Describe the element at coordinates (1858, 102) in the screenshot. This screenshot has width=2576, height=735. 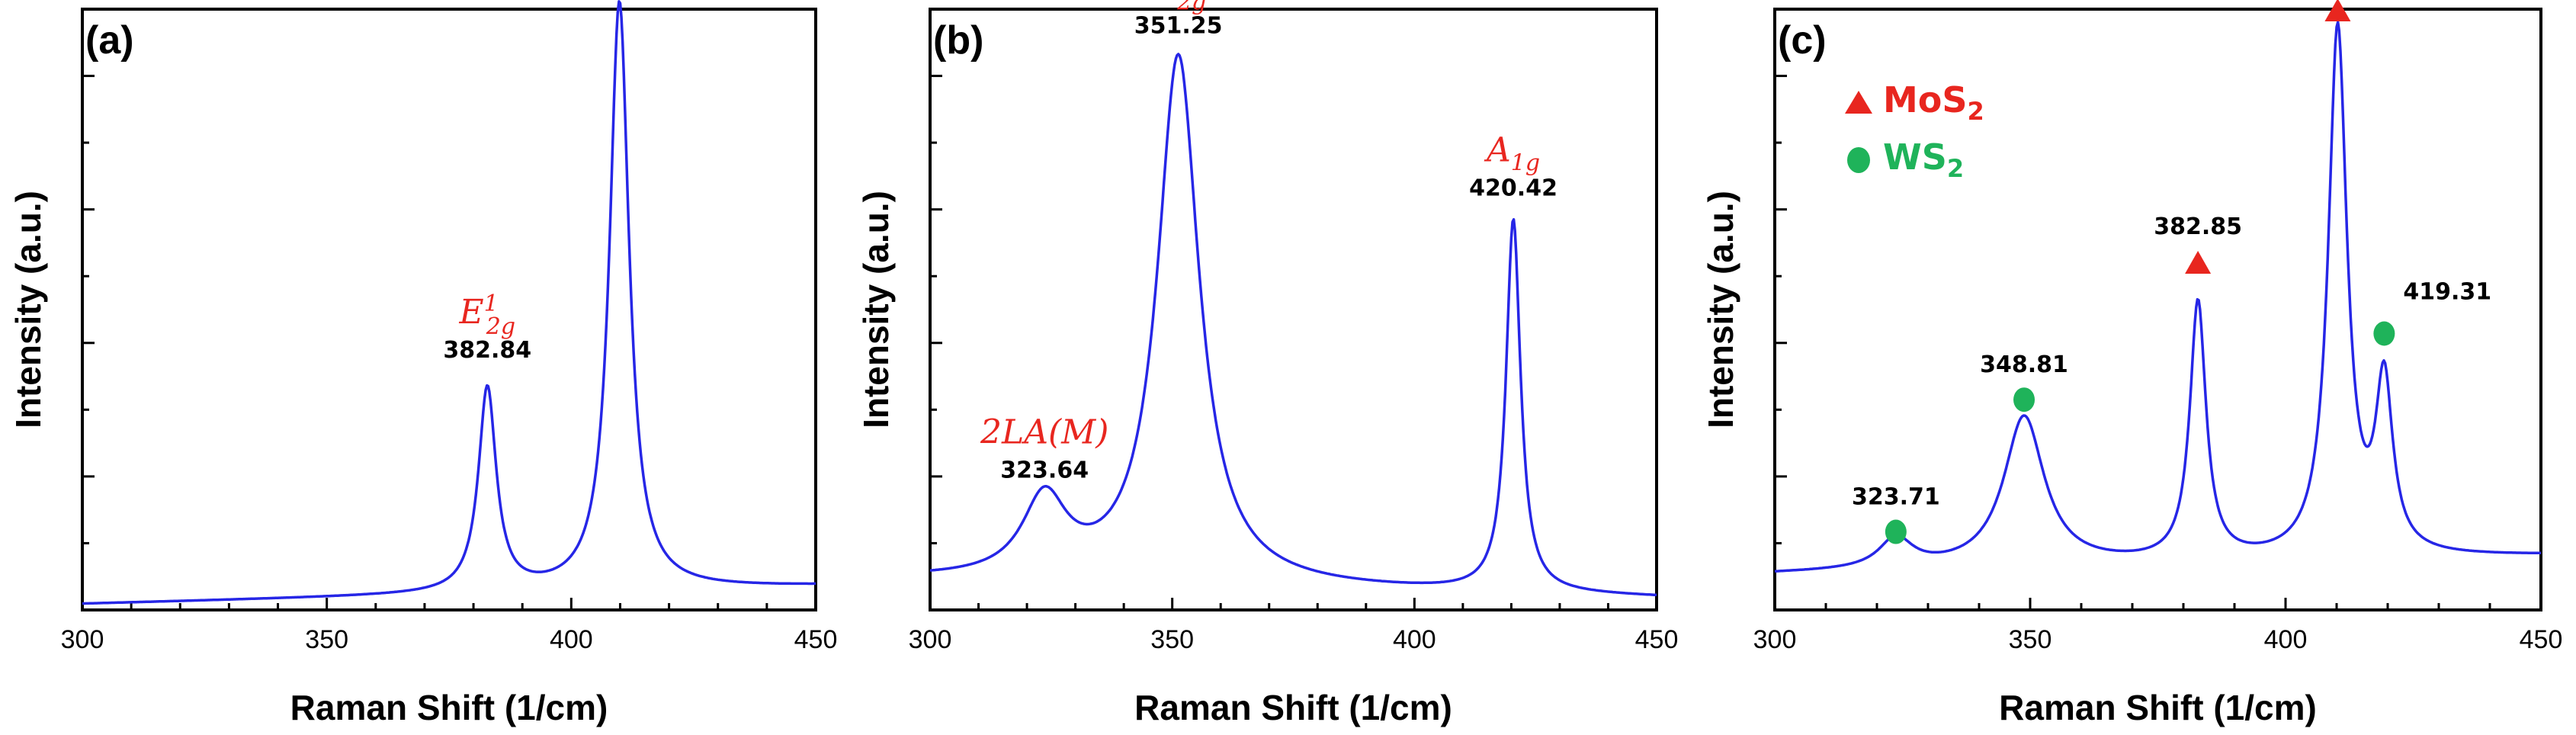
I see `legend-triangle-marker` at that location.